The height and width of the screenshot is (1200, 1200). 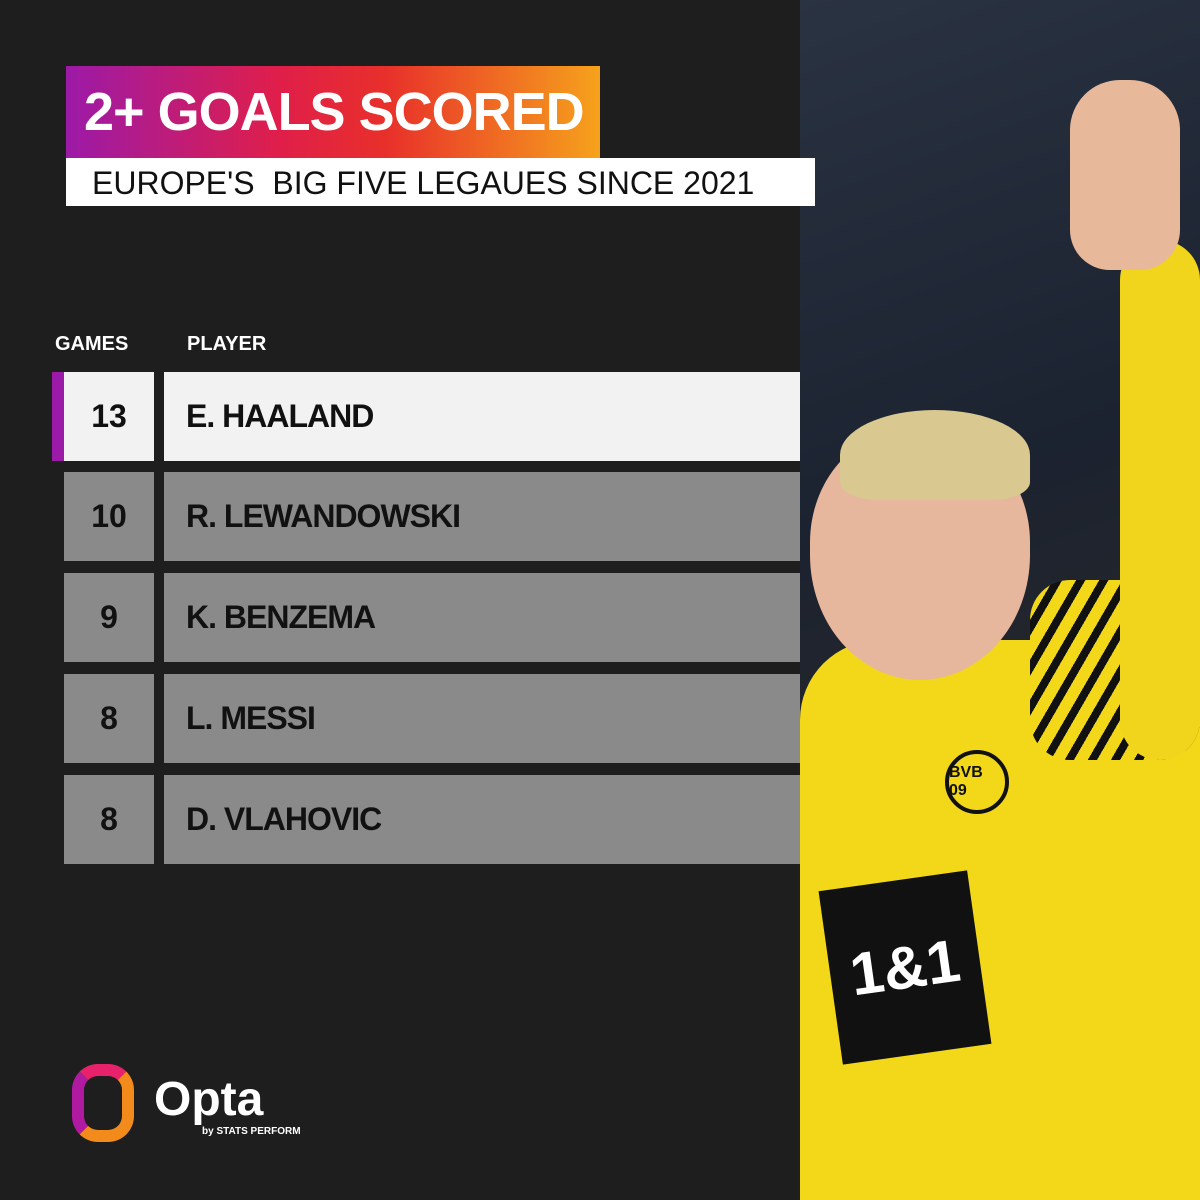 What do you see at coordinates (109, 617) in the screenshot?
I see `games-cell: 9` at bounding box center [109, 617].